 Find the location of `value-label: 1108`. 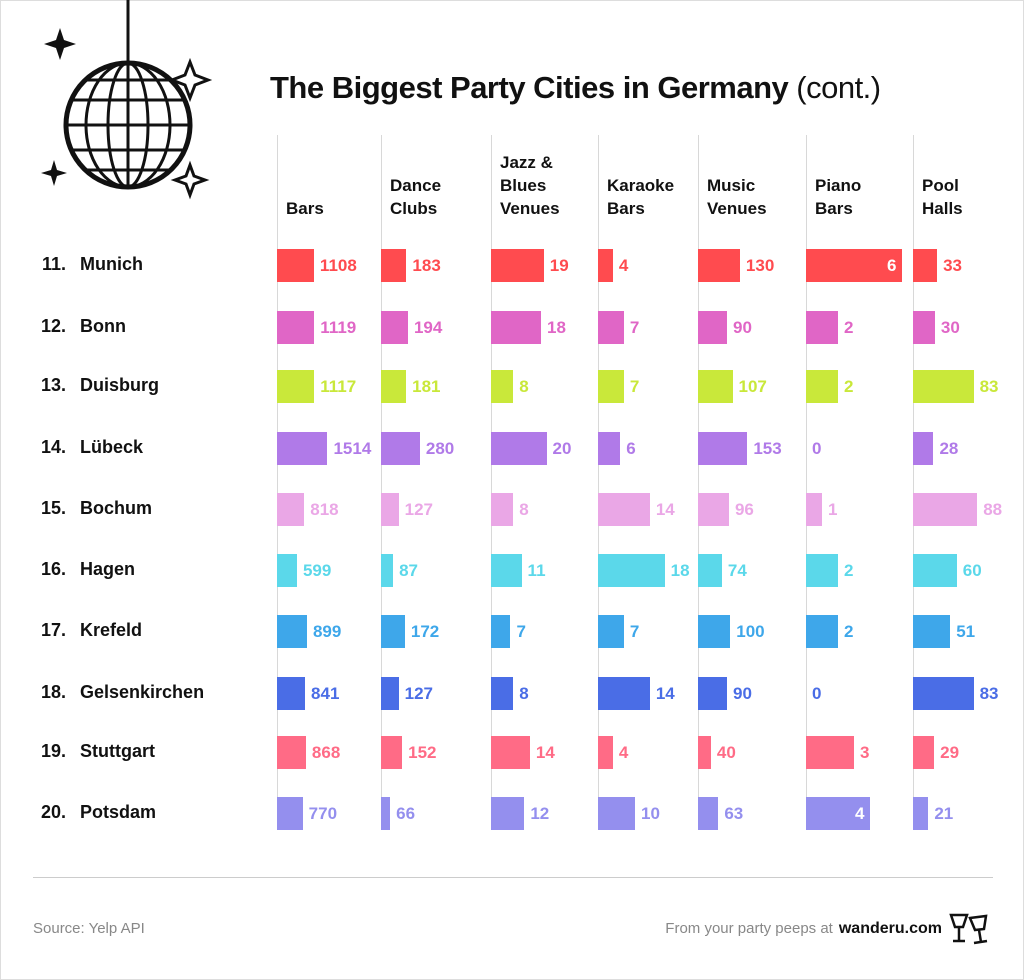

value-label: 1108 is located at coordinates (338, 265).